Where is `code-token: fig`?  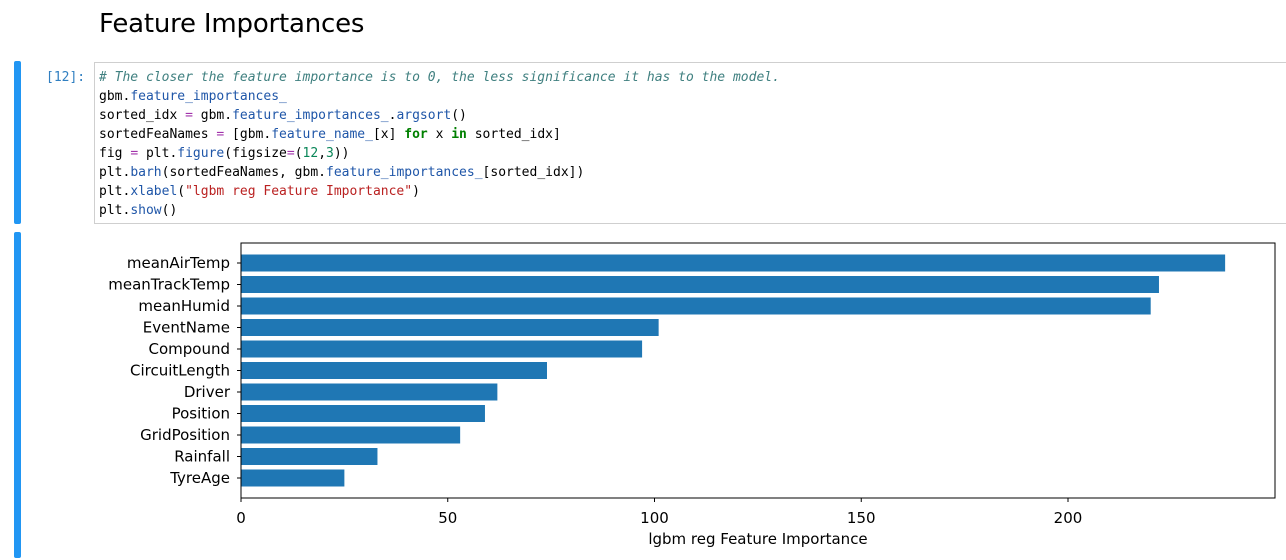 code-token: fig is located at coordinates (115, 153).